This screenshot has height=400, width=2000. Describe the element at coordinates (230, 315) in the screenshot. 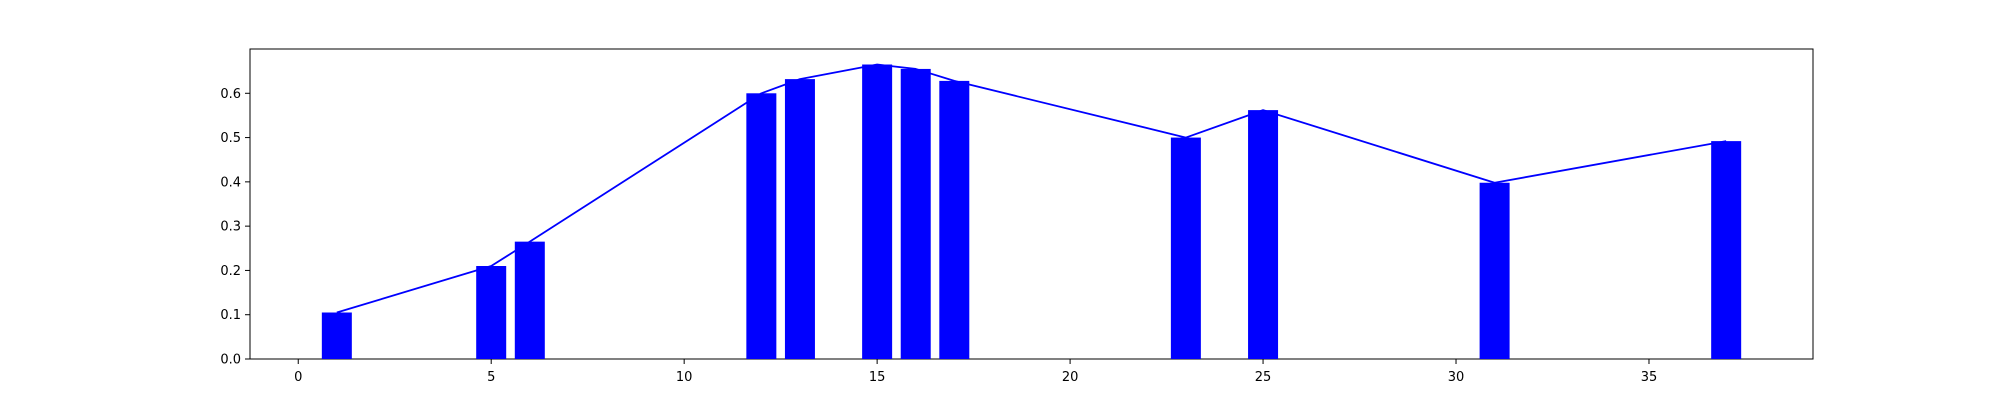

I see `y-tick-label-0-1: 0.1` at that location.